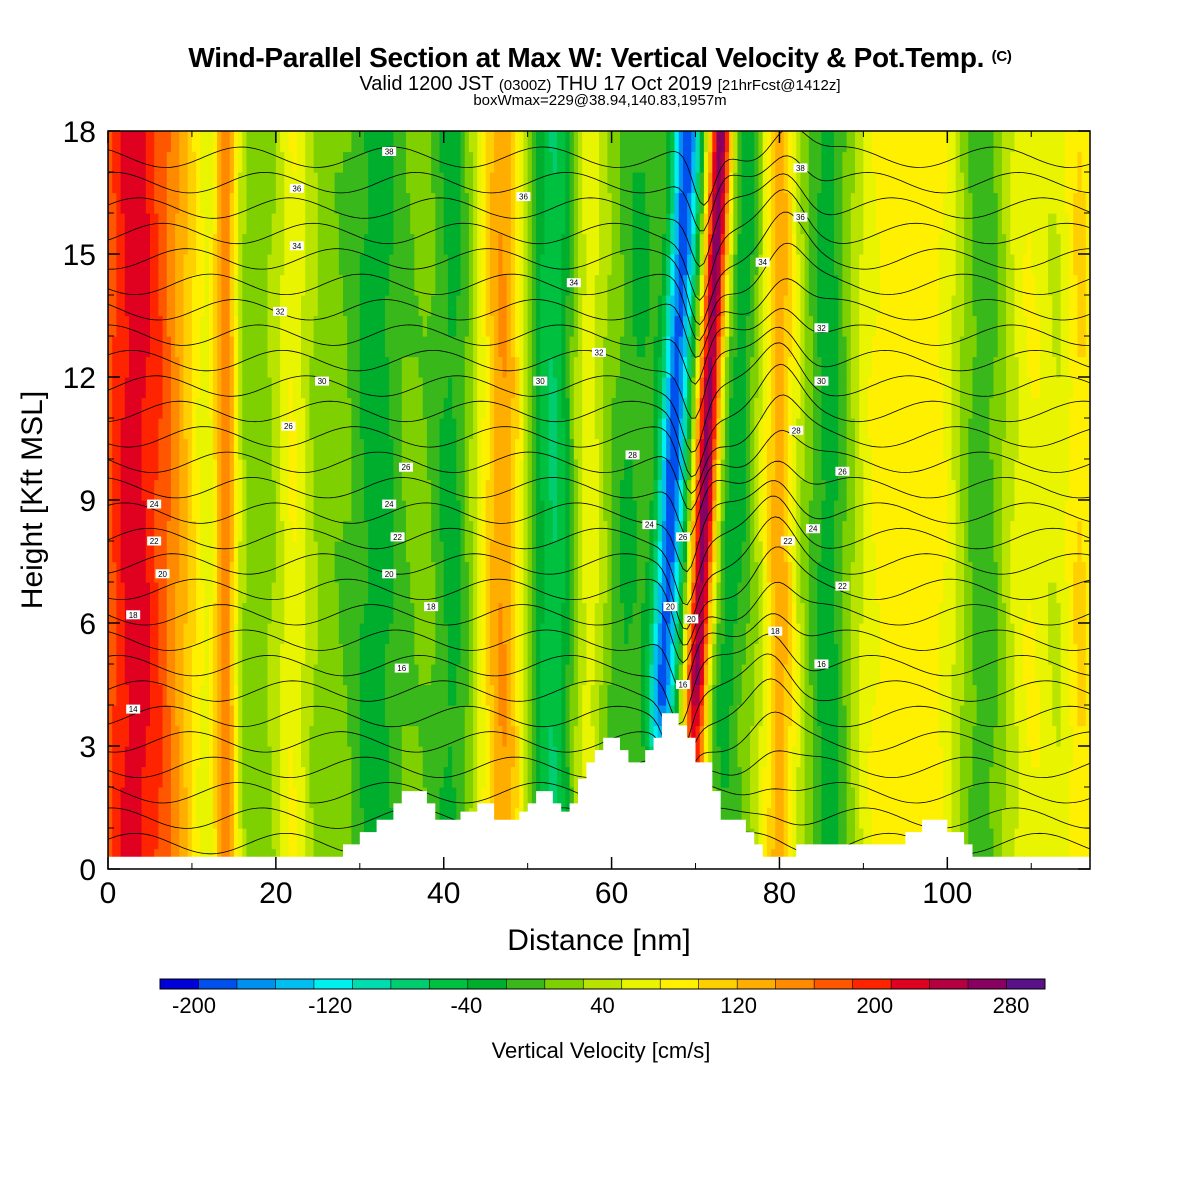  I want to click on contour-label-text: 34, so click(762, 262).